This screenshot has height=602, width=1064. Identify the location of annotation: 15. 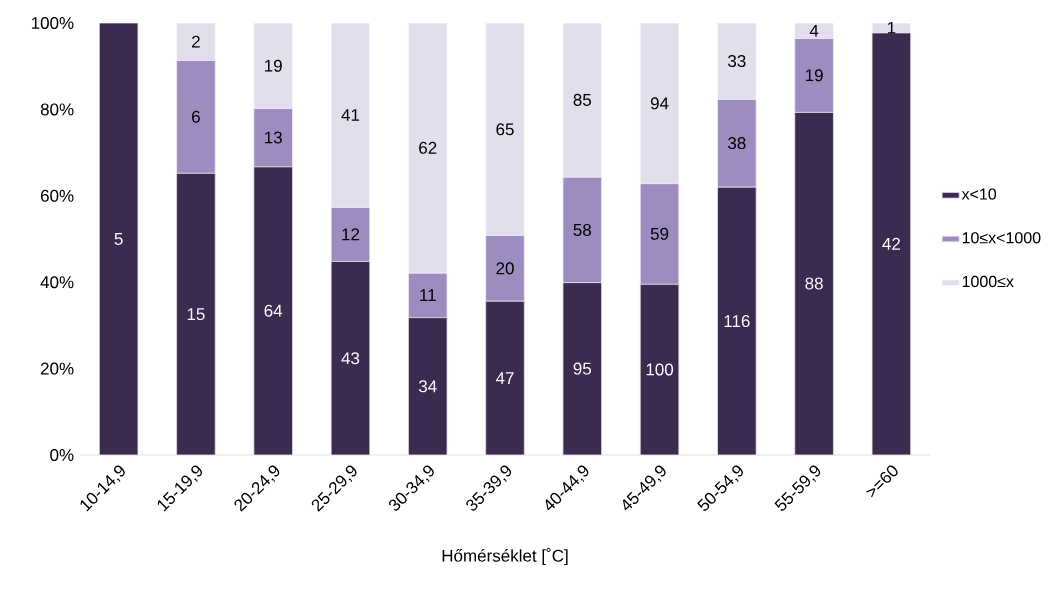
(196, 314).